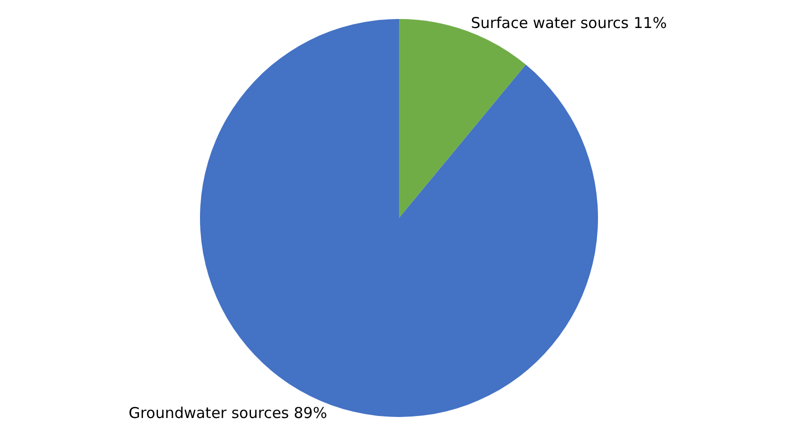 This screenshot has width=798, height=432. Describe the element at coordinates (228, 413) in the screenshot. I see `slice-label: Groundwater sources 89%` at that location.